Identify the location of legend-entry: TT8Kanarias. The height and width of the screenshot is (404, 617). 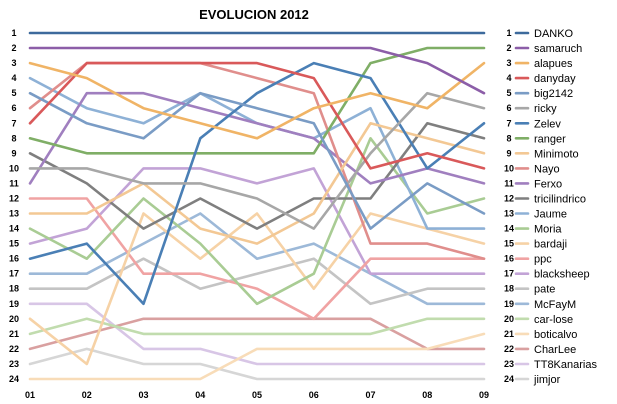
(565, 365).